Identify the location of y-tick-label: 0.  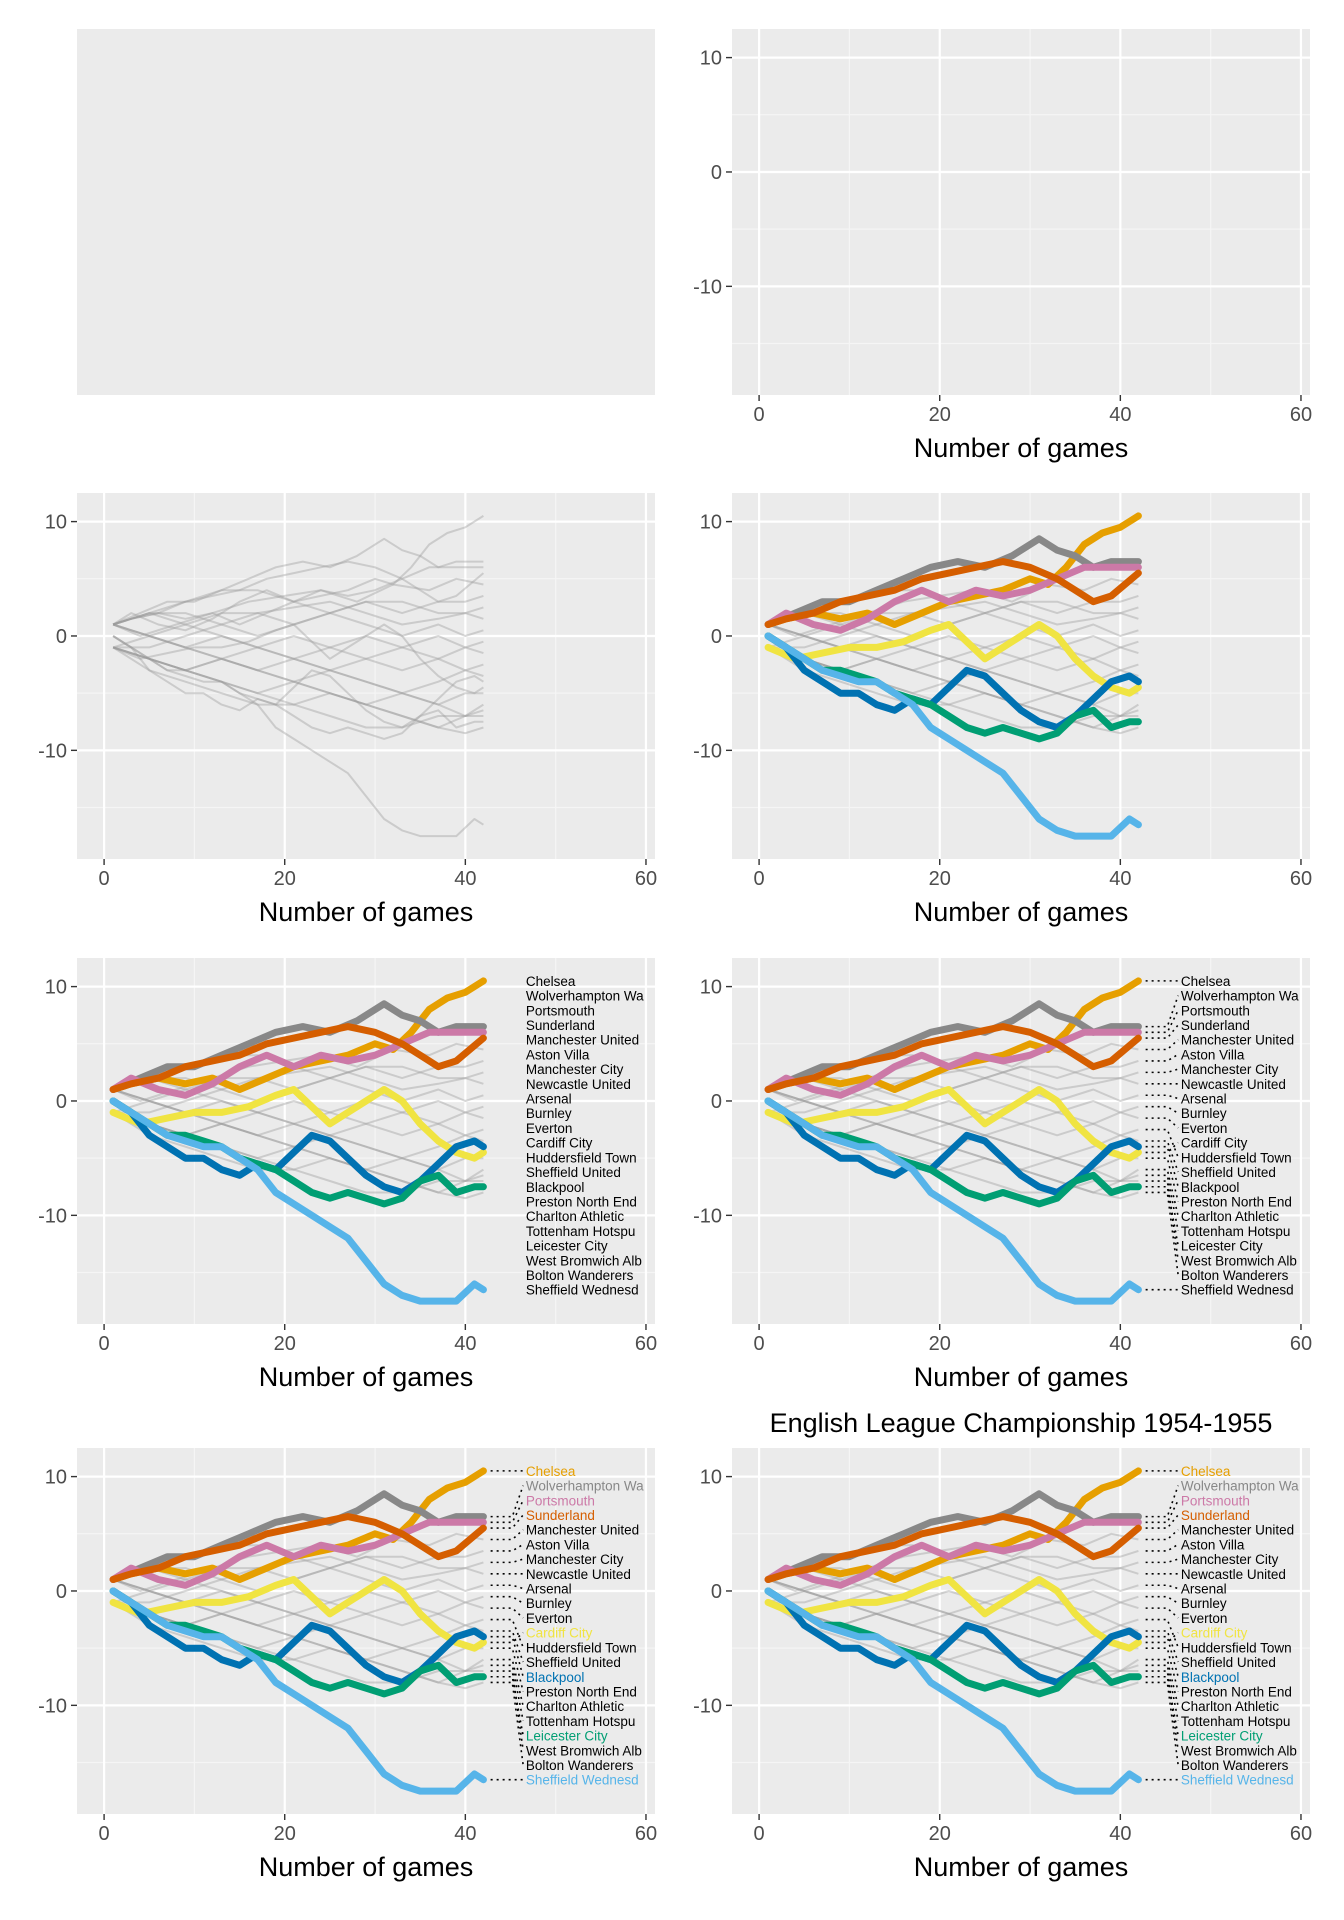
(716, 1592).